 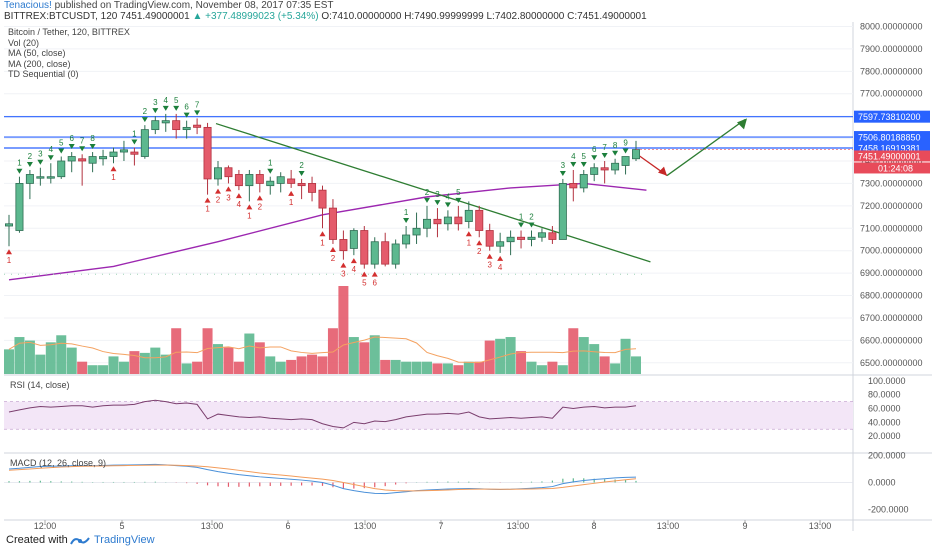 I want to click on macd-signal-line, so click(x=322, y=478).